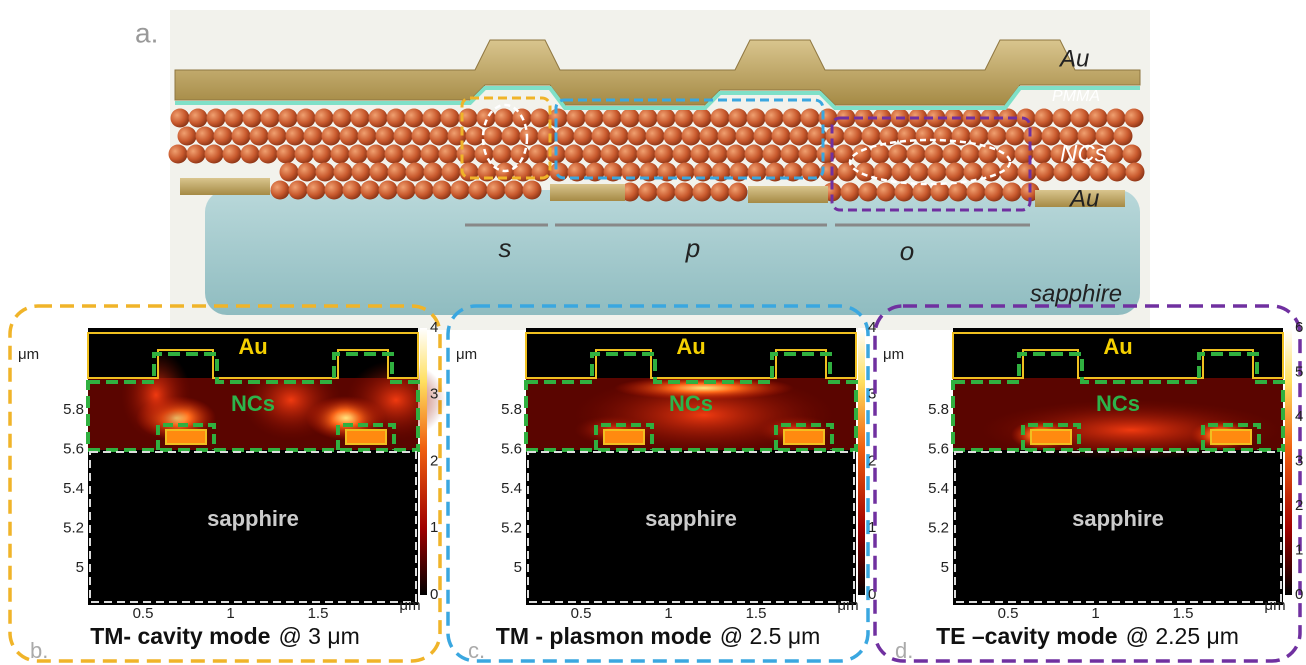  I want to click on wavelength: @ 2.25 μm, so click(1182, 636).